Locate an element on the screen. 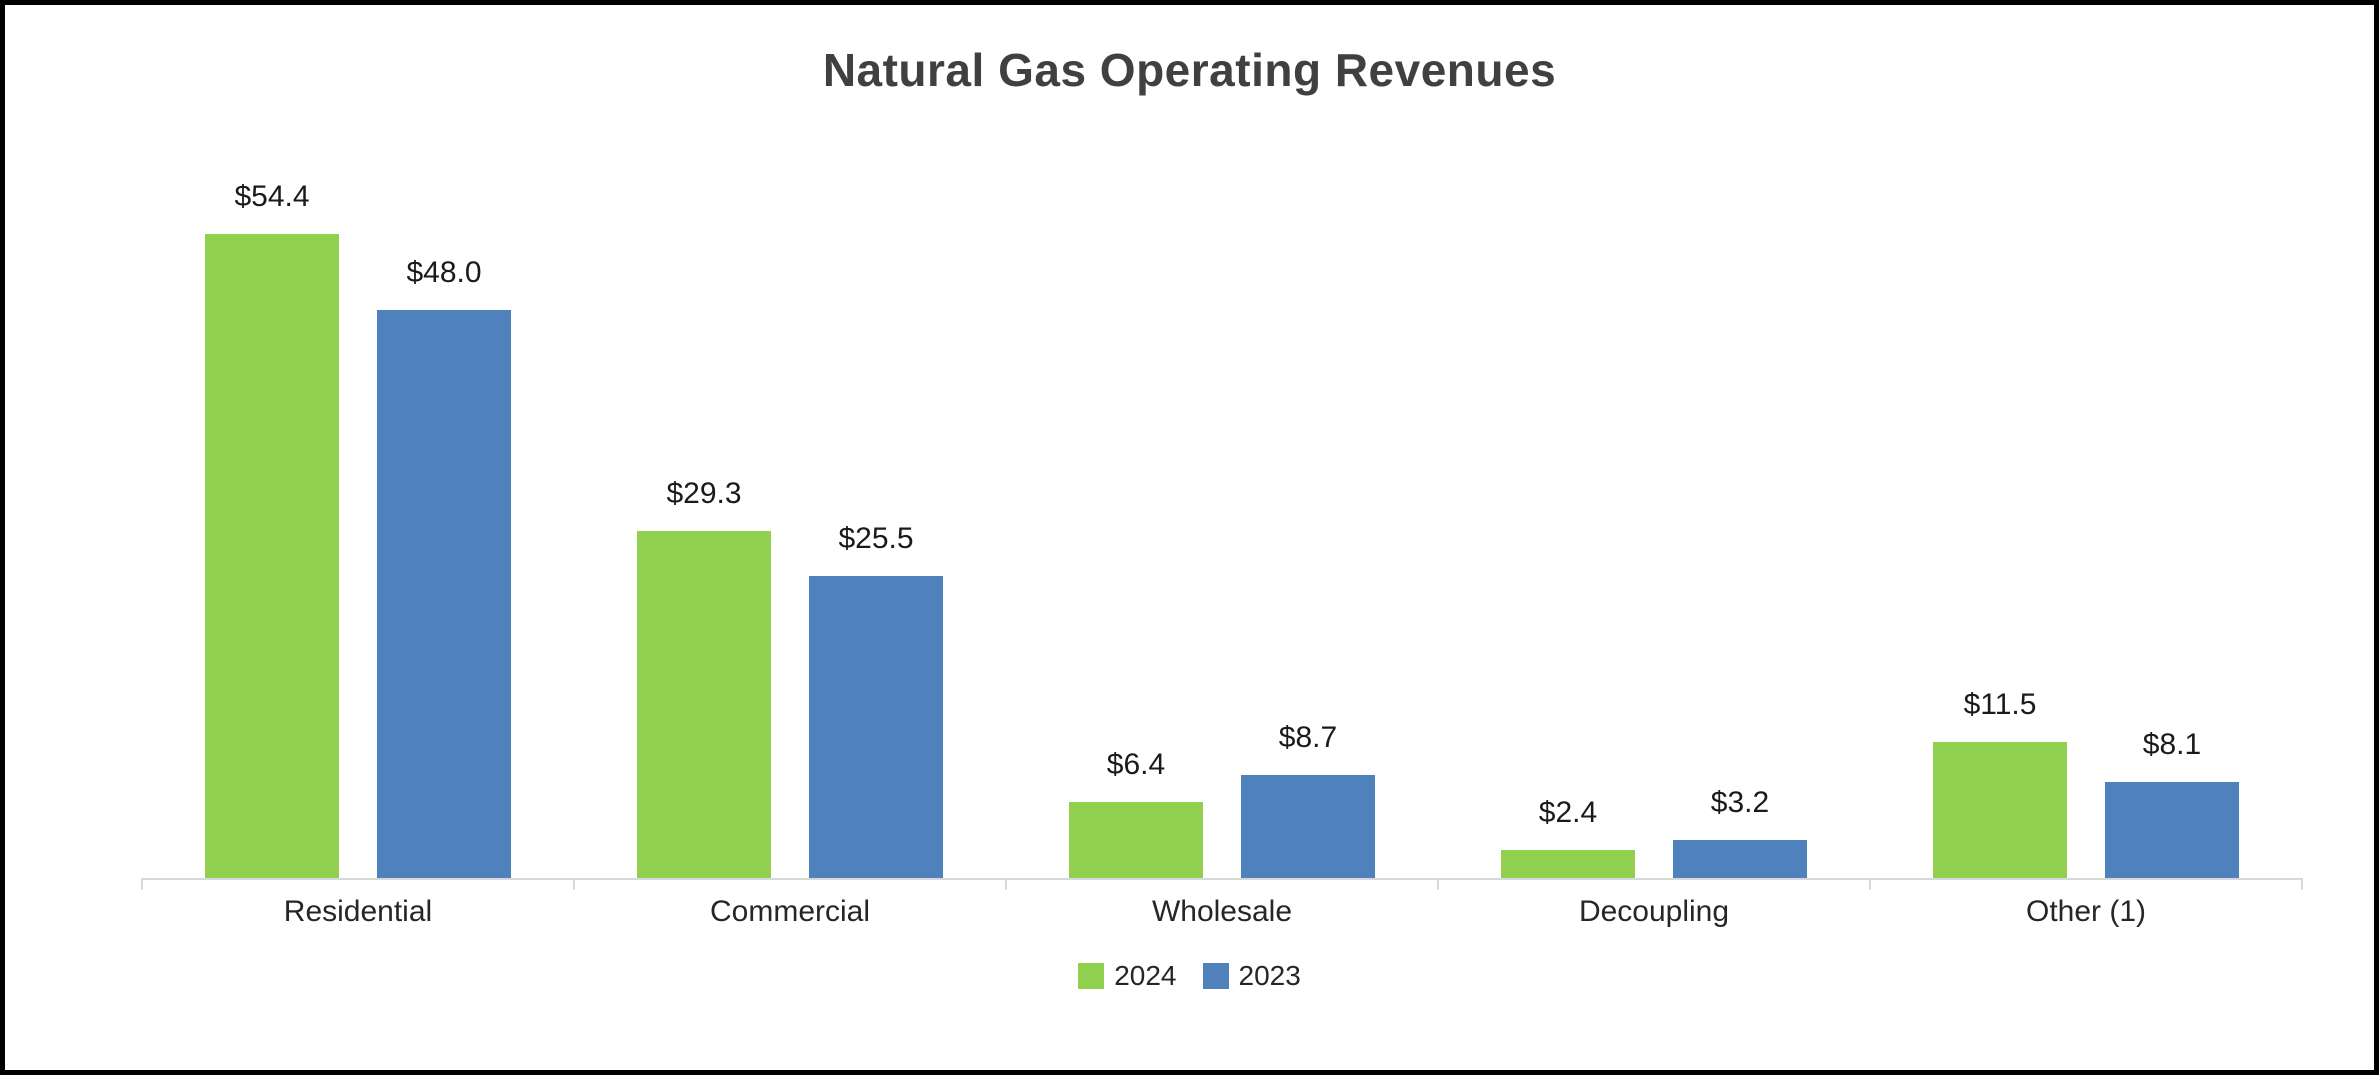  value-label: $48.0 is located at coordinates (444, 272).